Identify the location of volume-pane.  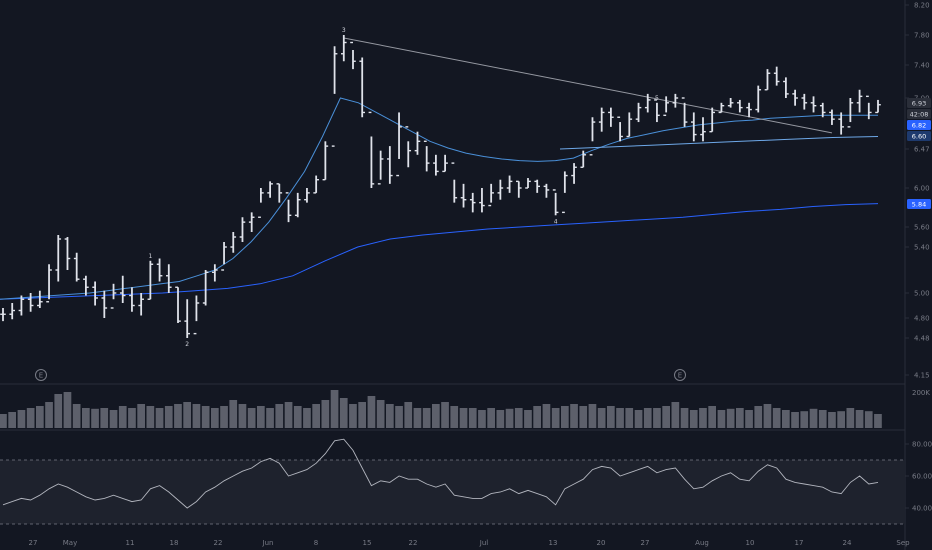
(441, 409).